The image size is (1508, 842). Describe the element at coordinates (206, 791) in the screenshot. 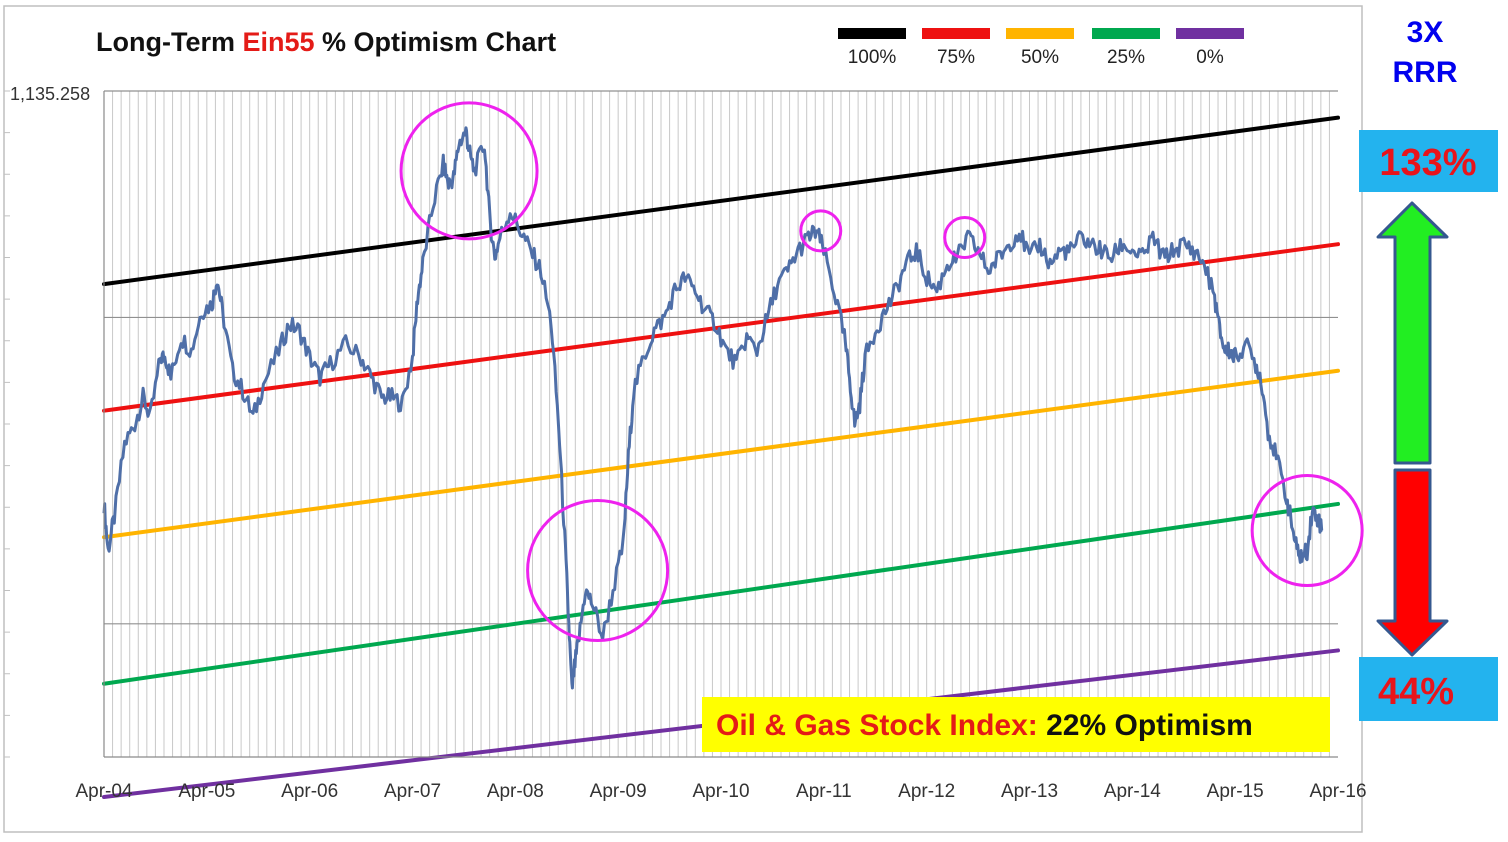

I see `x-tick-label: Apr-05` at that location.